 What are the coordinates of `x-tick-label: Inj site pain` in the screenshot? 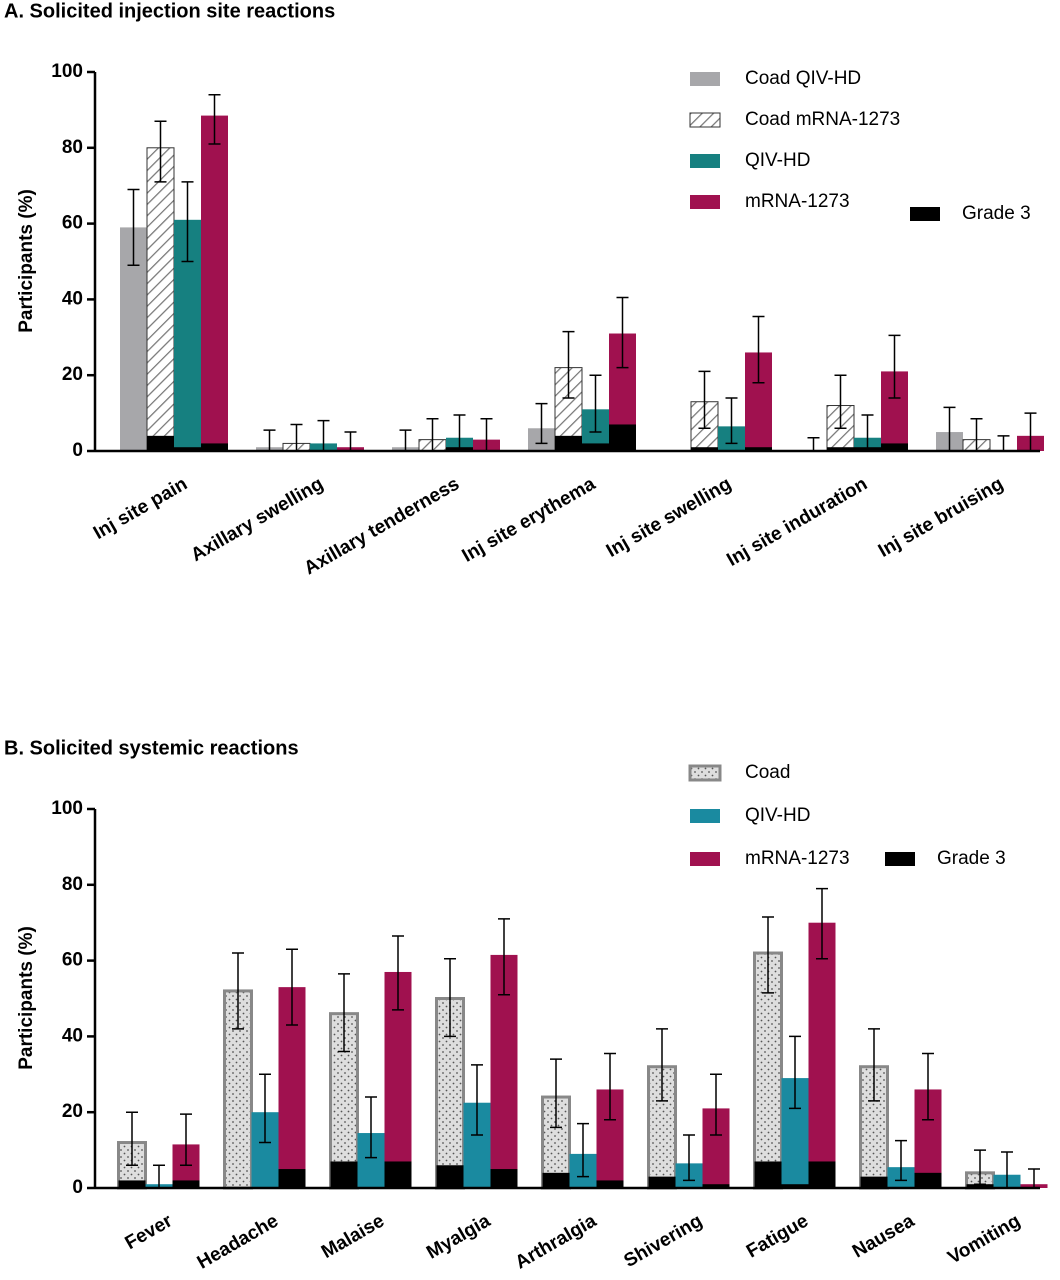 It's located at (140, 508).